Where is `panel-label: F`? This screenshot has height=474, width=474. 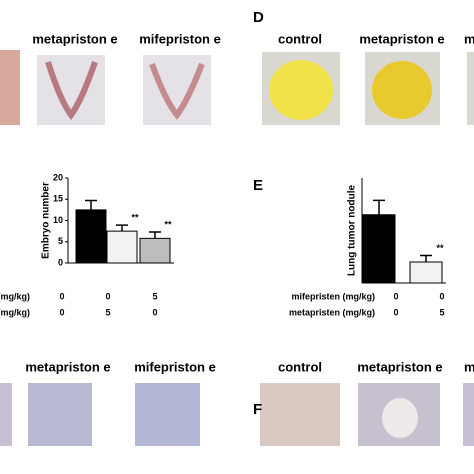
panel-label: F is located at coordinates (257, 409).